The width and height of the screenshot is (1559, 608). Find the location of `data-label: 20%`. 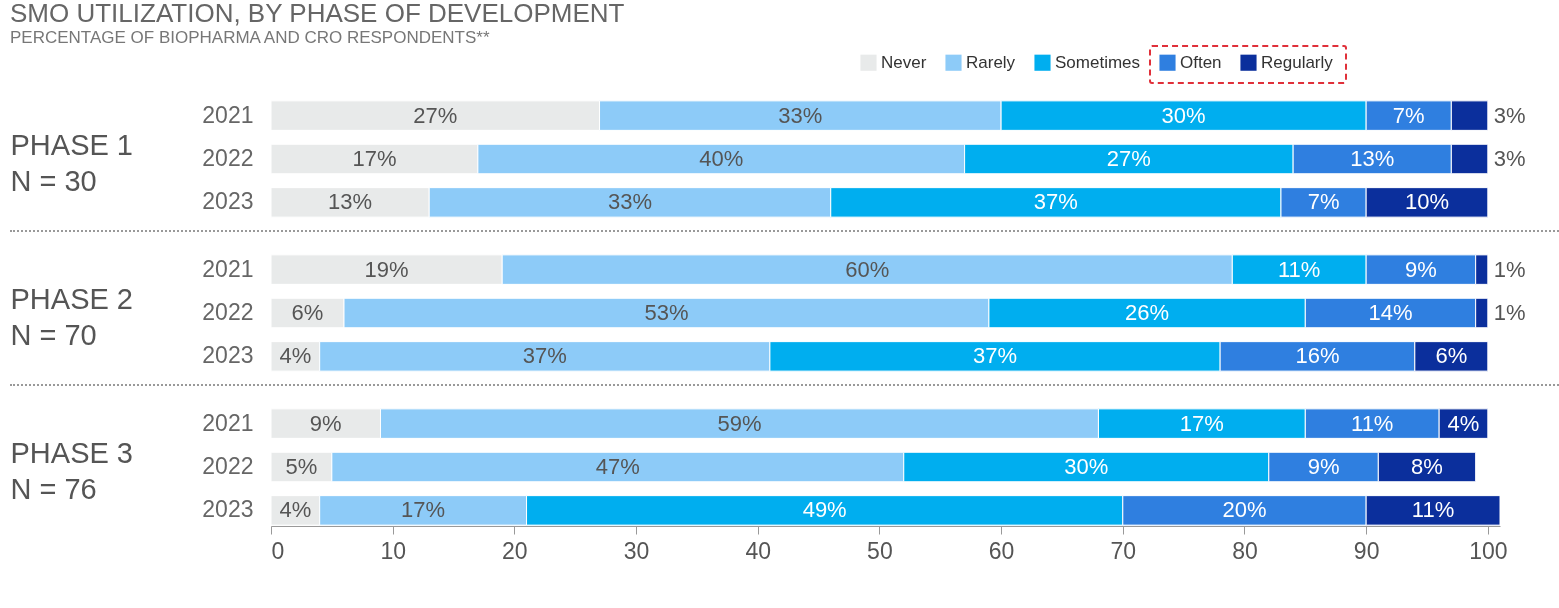

data-label: 20% is located at coordinates (1244, 510).